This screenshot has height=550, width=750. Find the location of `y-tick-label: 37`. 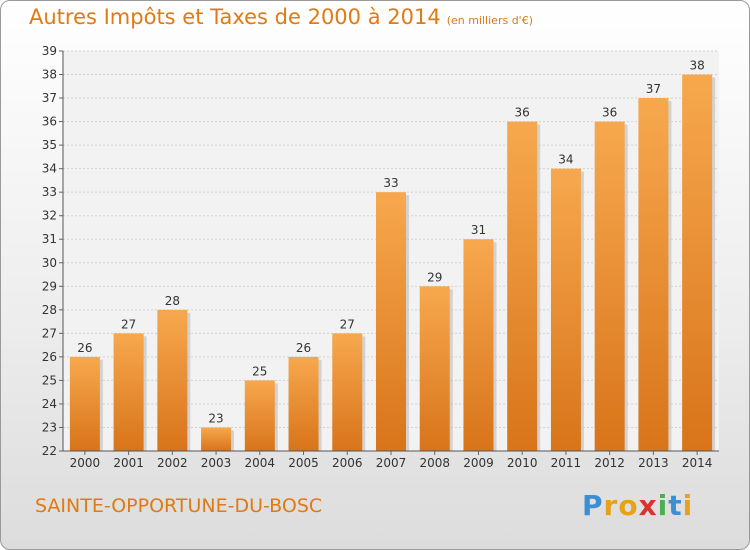

y-tick-label: 37 is located at coordinates (49, 98).